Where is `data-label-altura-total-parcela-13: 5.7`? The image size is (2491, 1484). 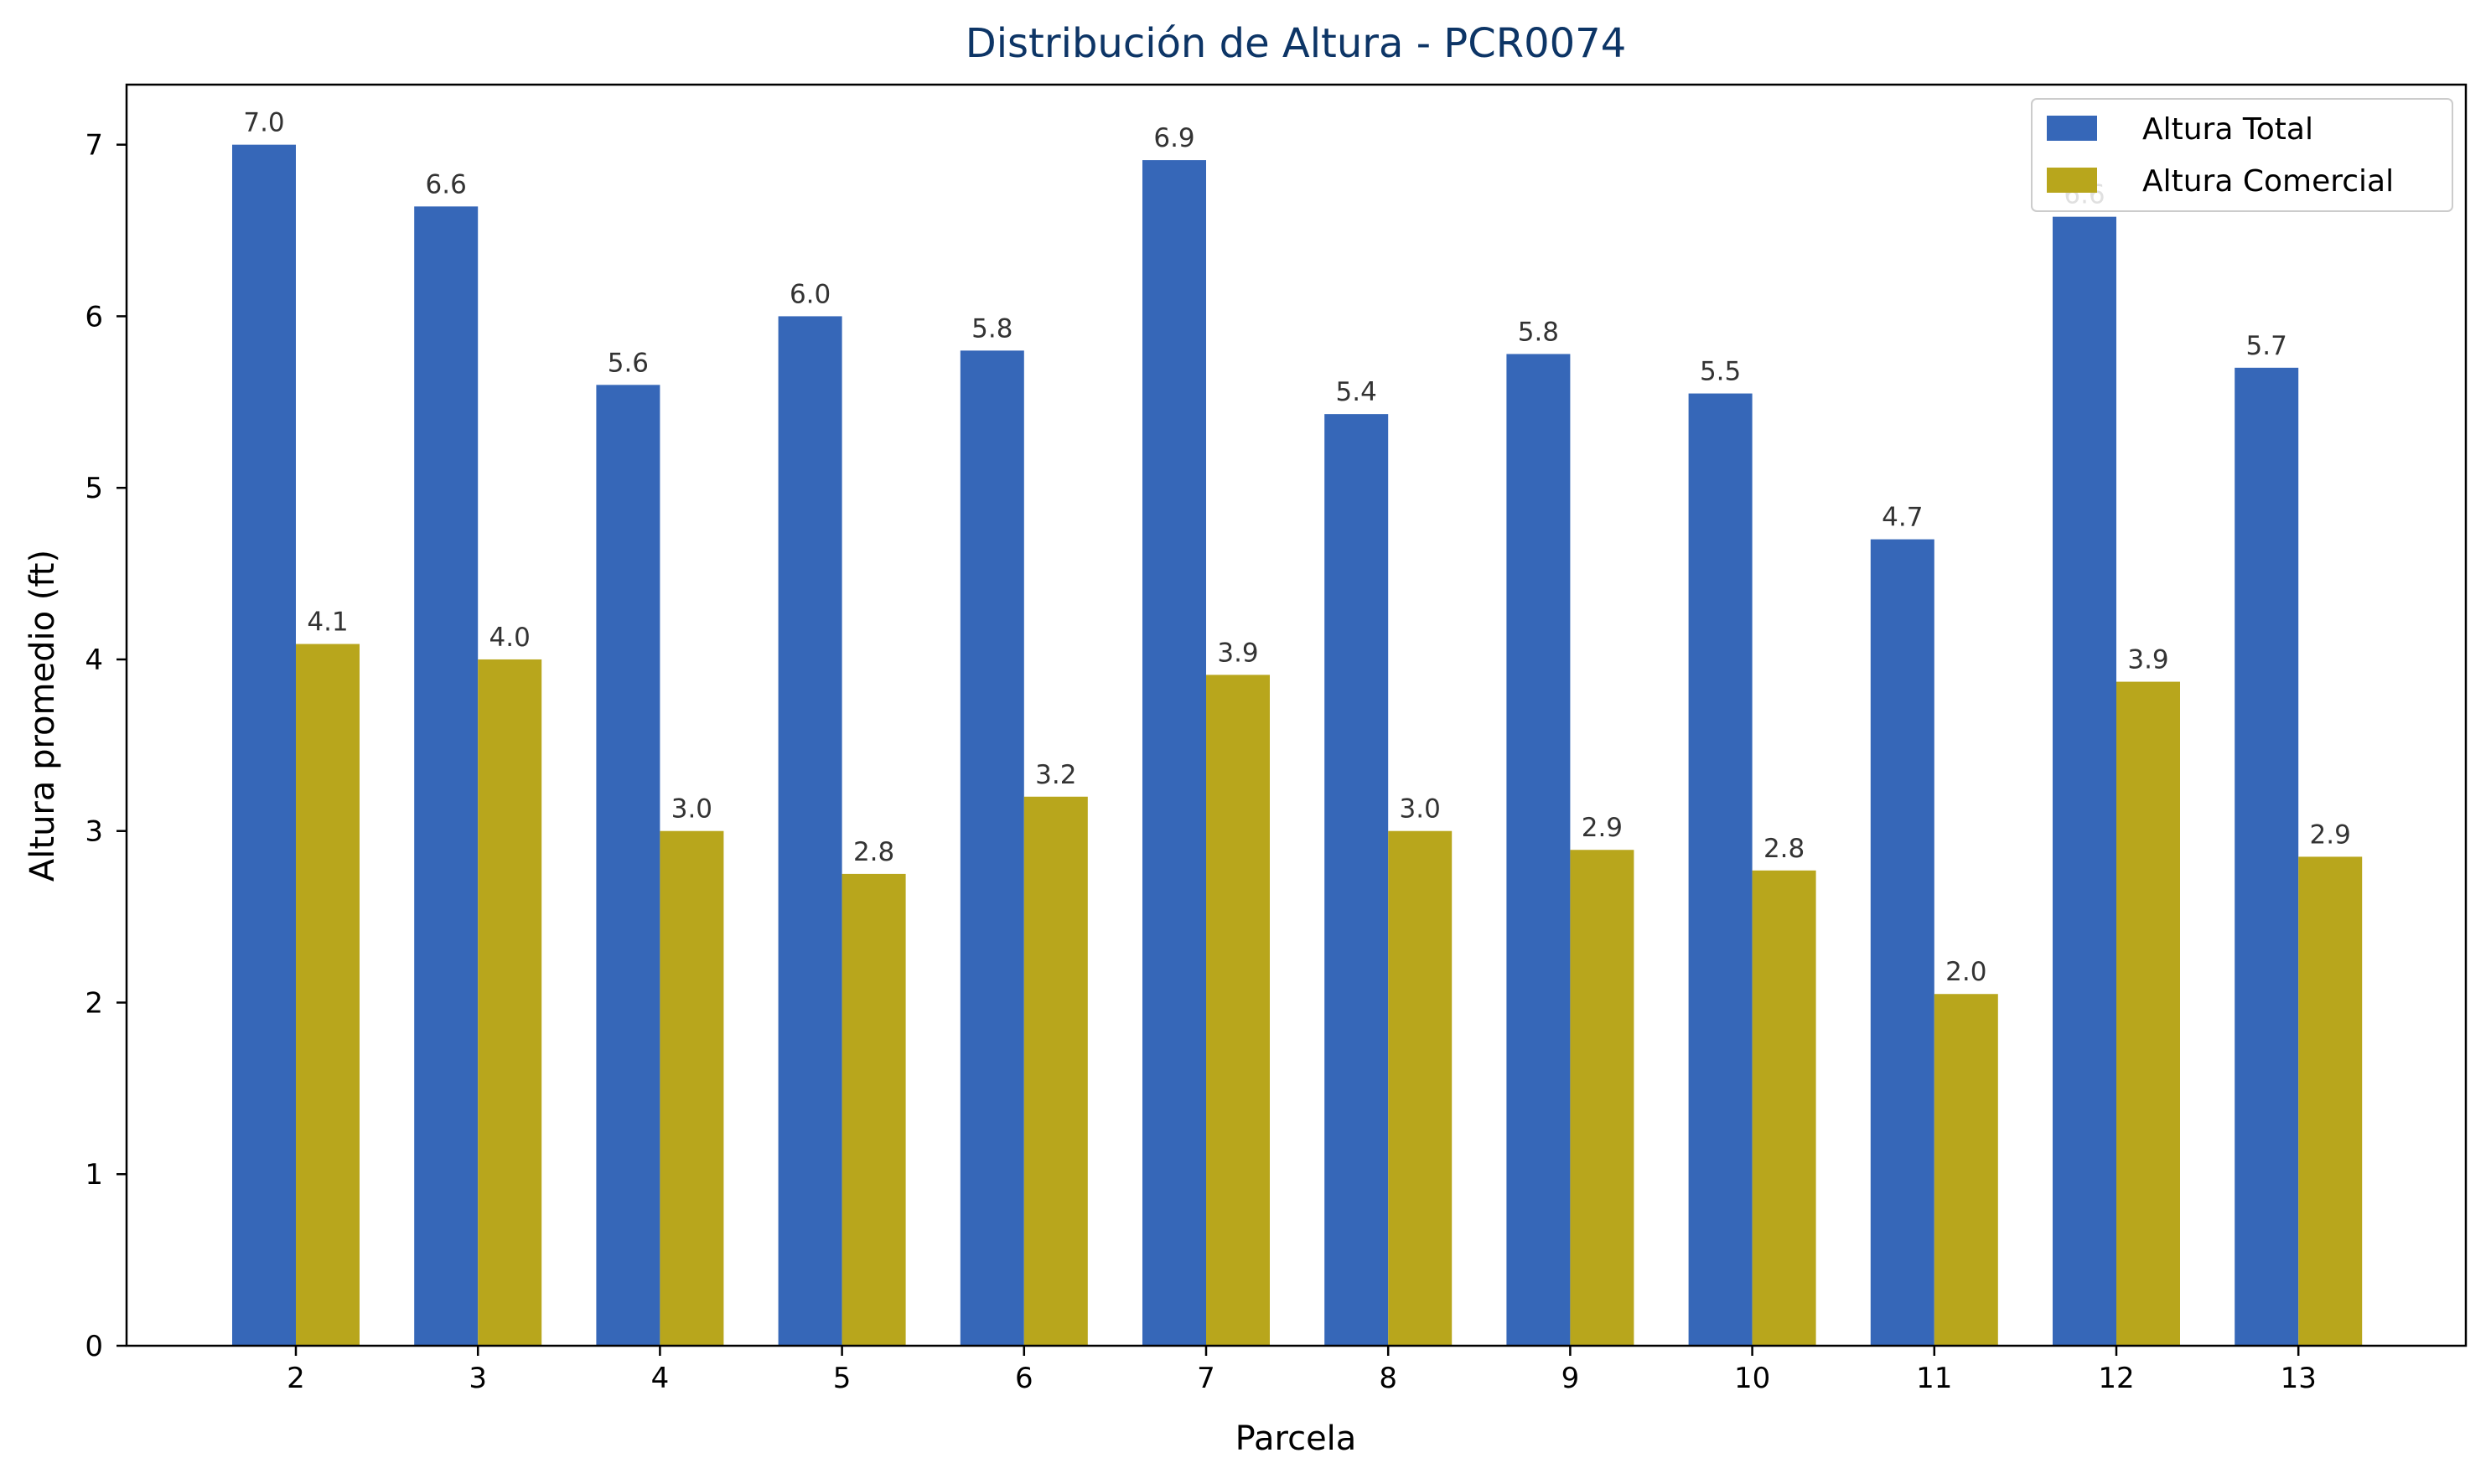 data-label-altura-total-parcela-13: 5.7 is located at coordinates (2266, 346).